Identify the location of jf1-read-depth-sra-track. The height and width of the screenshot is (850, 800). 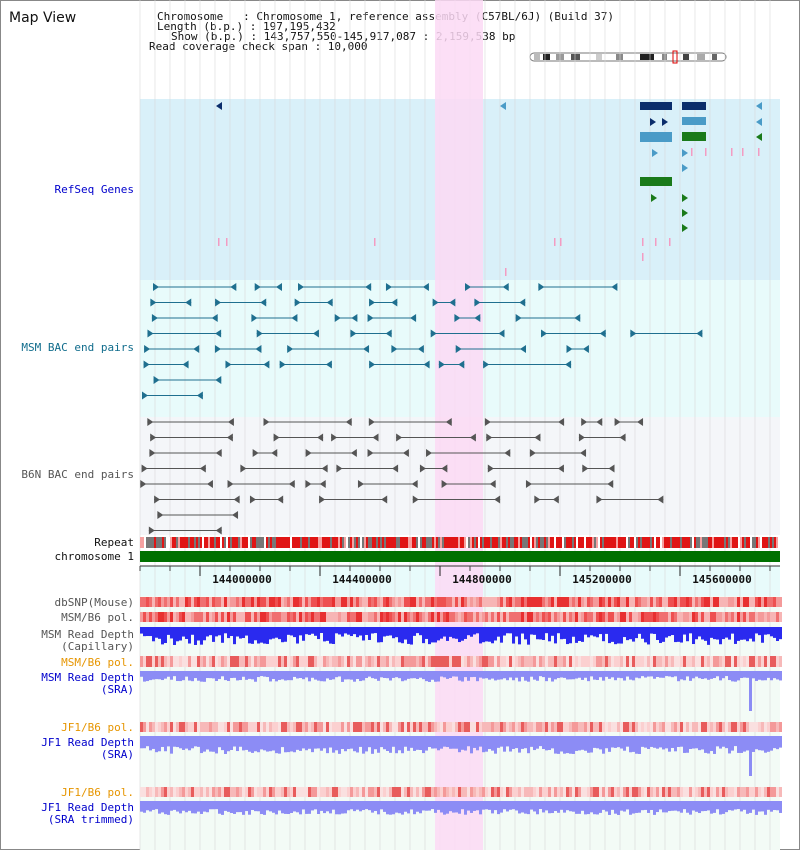
(461, 756).